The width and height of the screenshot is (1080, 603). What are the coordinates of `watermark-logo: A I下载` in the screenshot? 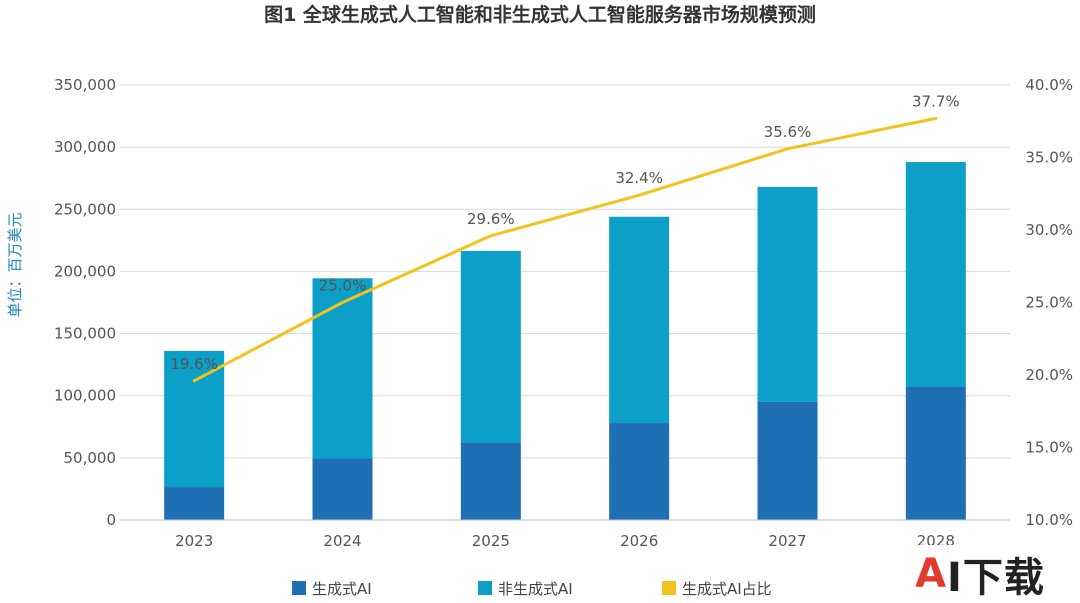 It's located at (980, 574).